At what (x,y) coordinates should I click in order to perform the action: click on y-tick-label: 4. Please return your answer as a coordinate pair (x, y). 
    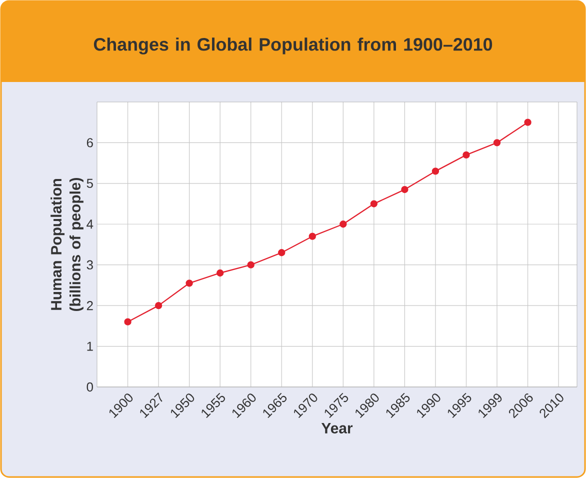
    Looking at the image, I should click on (90, 224).